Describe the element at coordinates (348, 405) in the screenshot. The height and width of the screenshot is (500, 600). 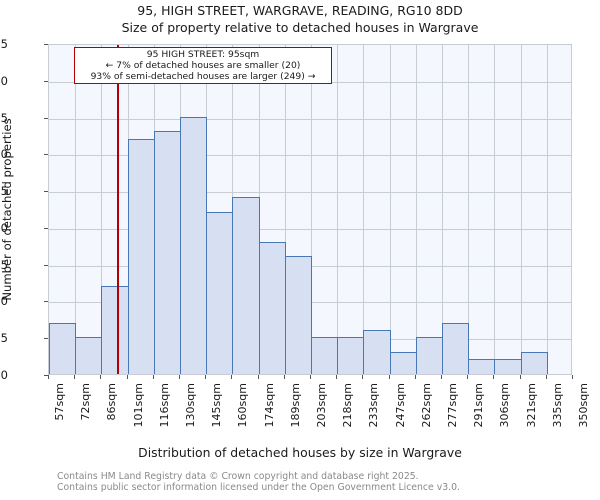
I see `x-tick-label: 218sqm` at that location.